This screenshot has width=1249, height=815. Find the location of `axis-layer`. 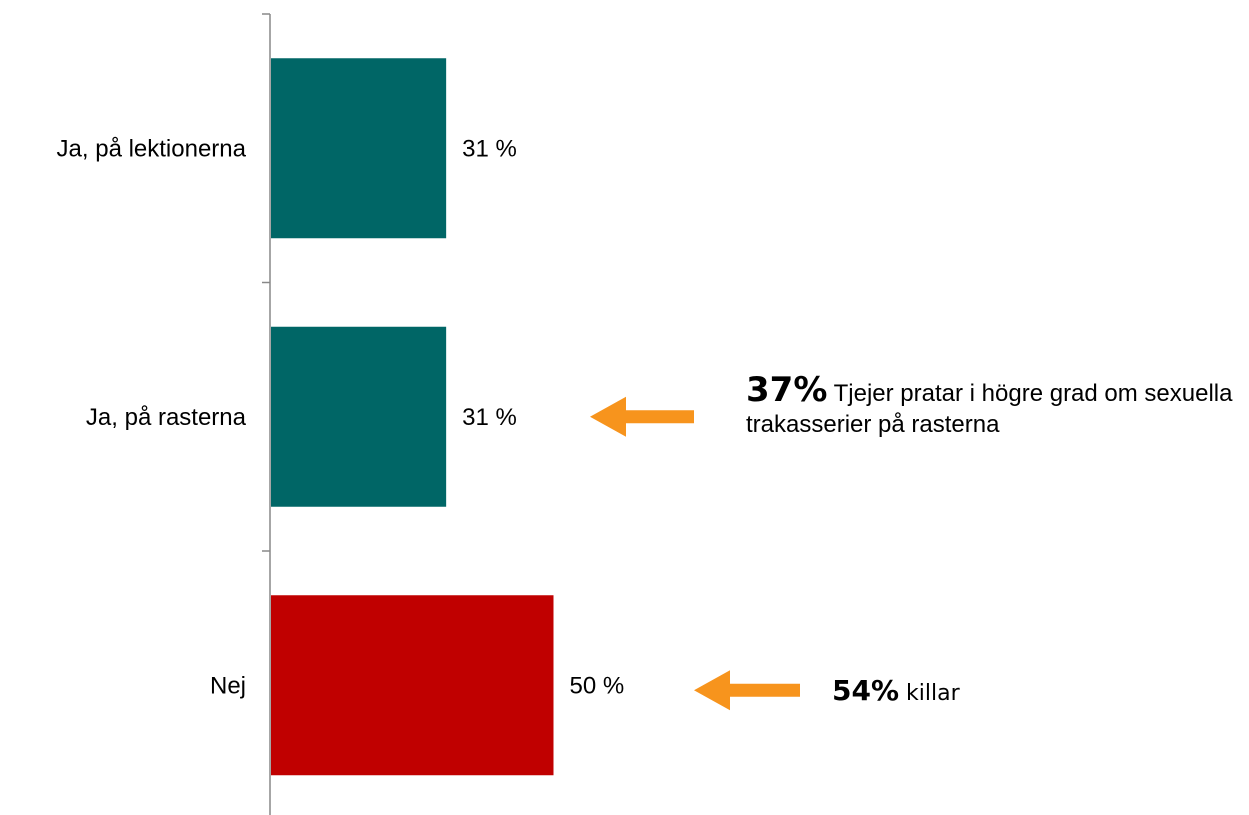

axis-layer is located at coordinates (266, 414).